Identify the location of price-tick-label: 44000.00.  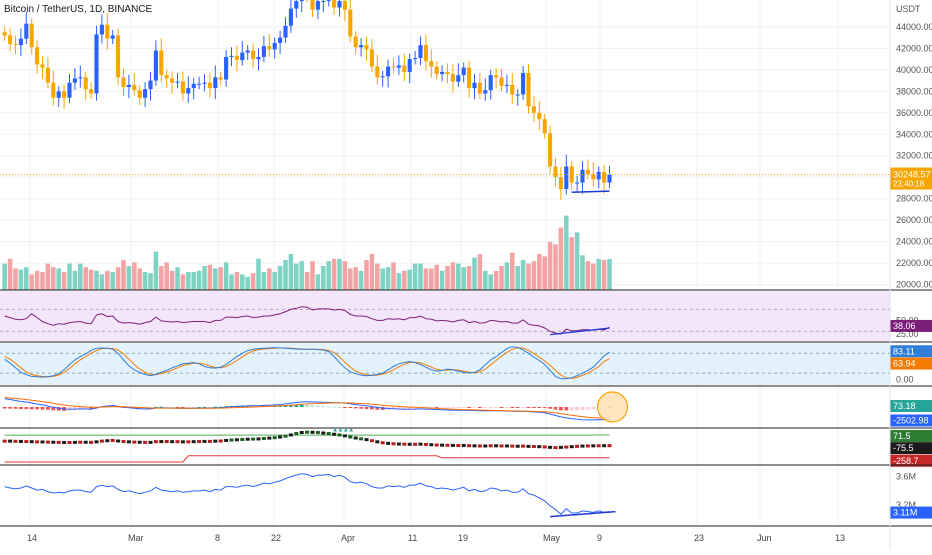
(914, 27).